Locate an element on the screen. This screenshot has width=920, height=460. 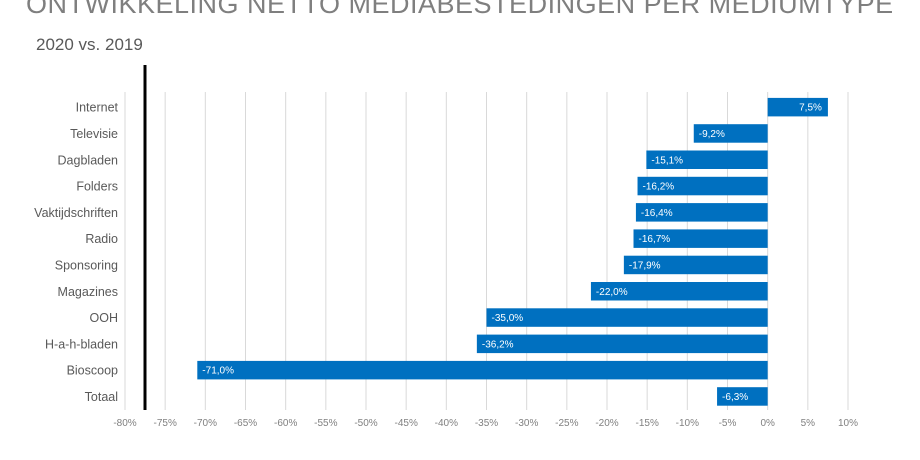
category-label: Bioscoop is located at coordinates (92, 371).